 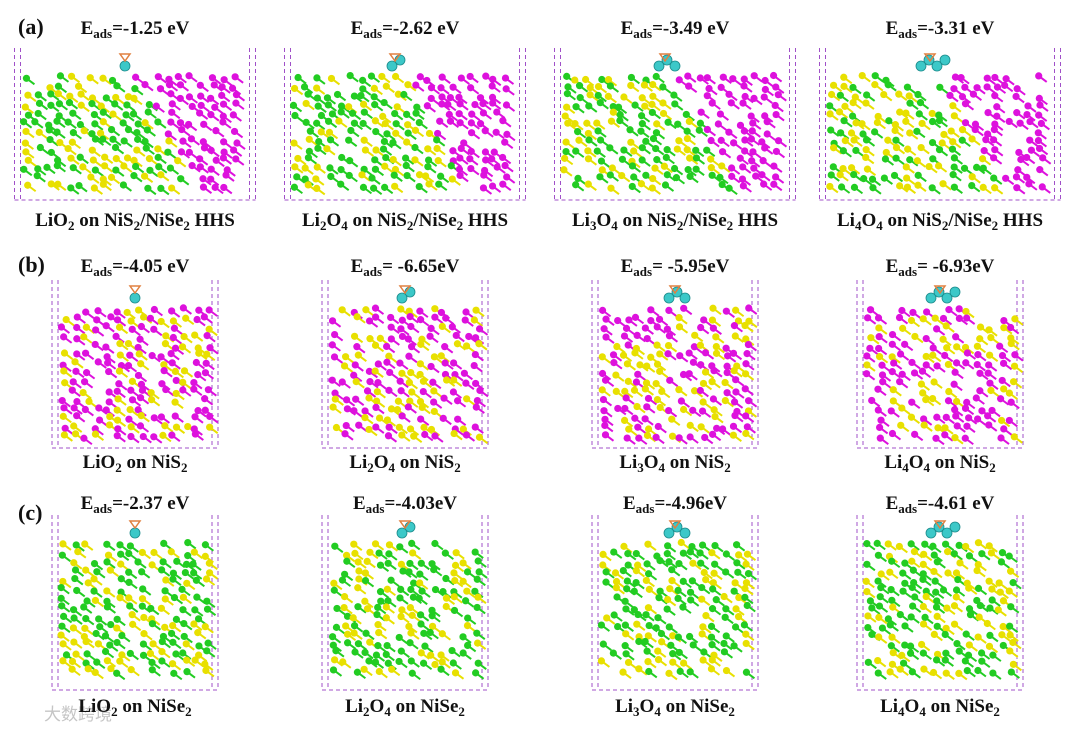 What do you see at coordinates (135, 298) in the screenshot?
I see `li-atom` at bounding box center [135, 298].